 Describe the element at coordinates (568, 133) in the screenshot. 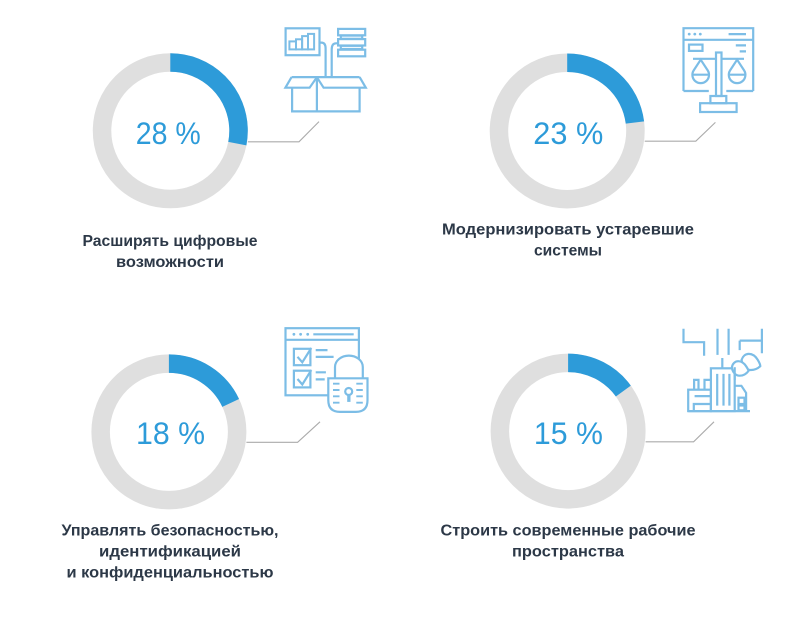

I see `svg-text: 23 %` at that location.